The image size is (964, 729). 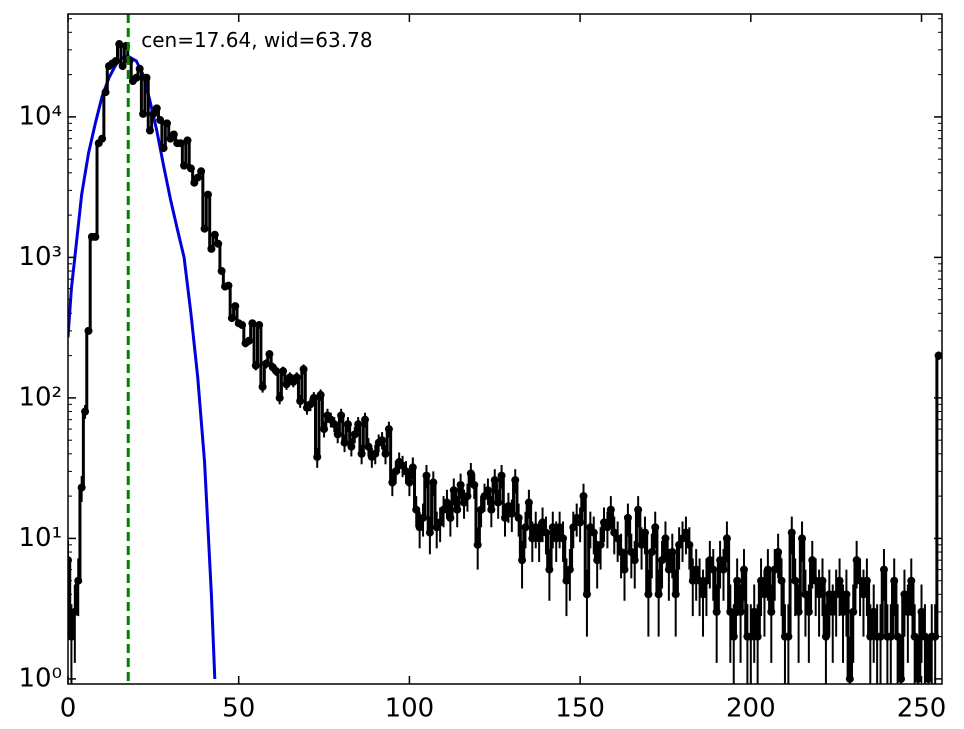 I want to click on x-tick-label: 100, so click(x=410, y=709).